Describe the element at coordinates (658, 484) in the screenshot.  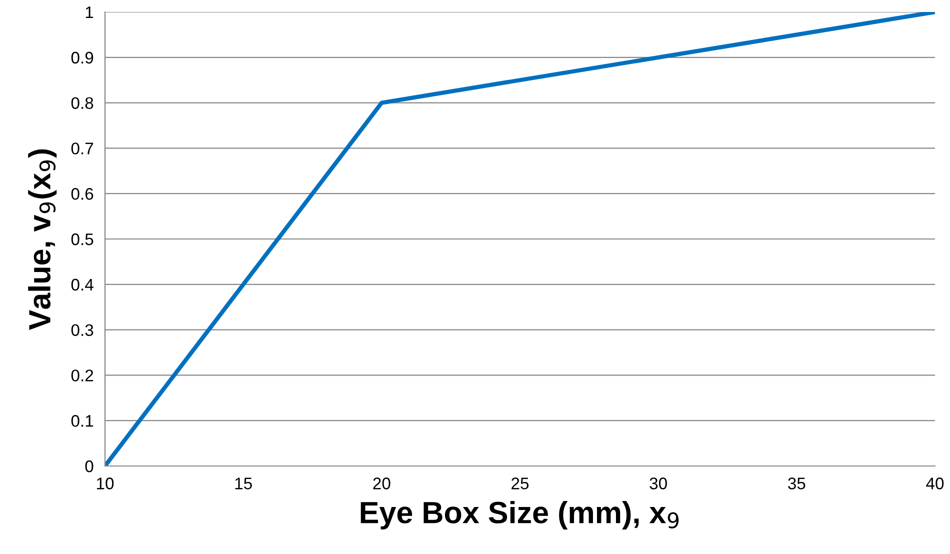
I see `x-tick-label: 30` at that location.